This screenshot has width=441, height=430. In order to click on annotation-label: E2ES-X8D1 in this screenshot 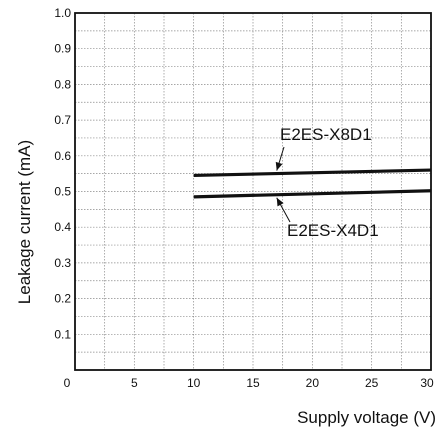, I will do `click(326, 134)`.